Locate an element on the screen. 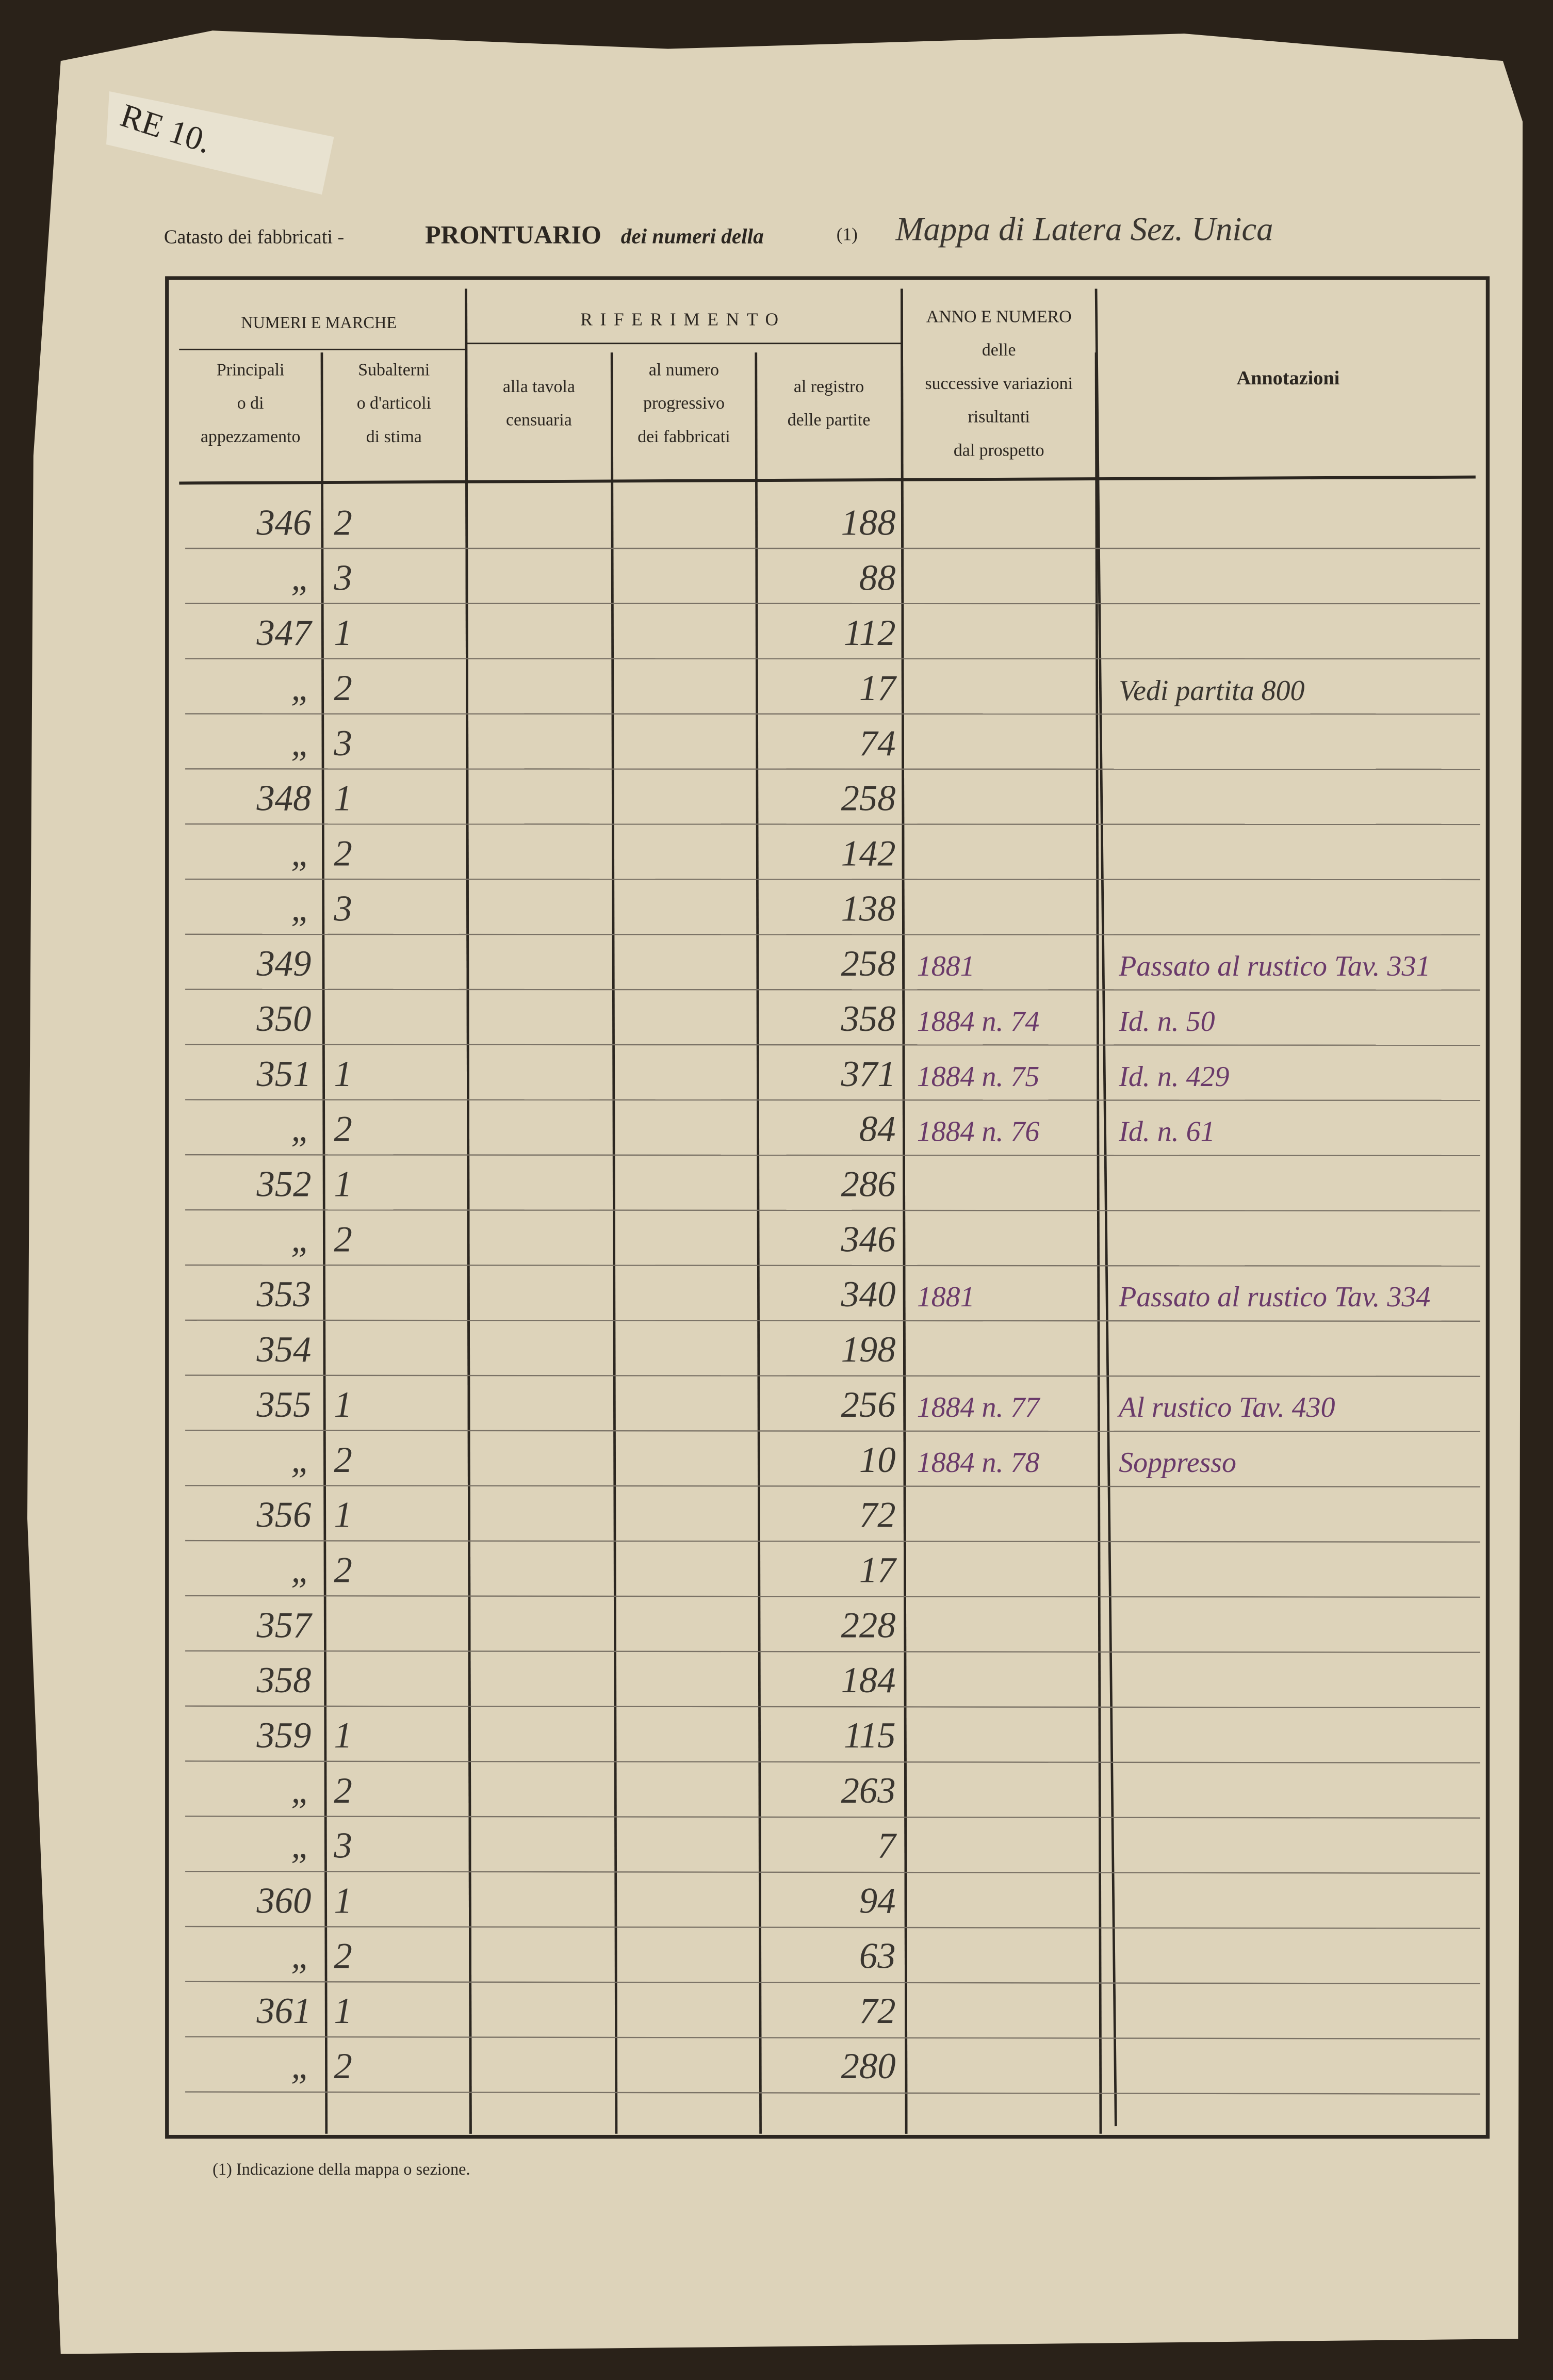  cell-registro: 340 is located at coordinates (869, 1294).